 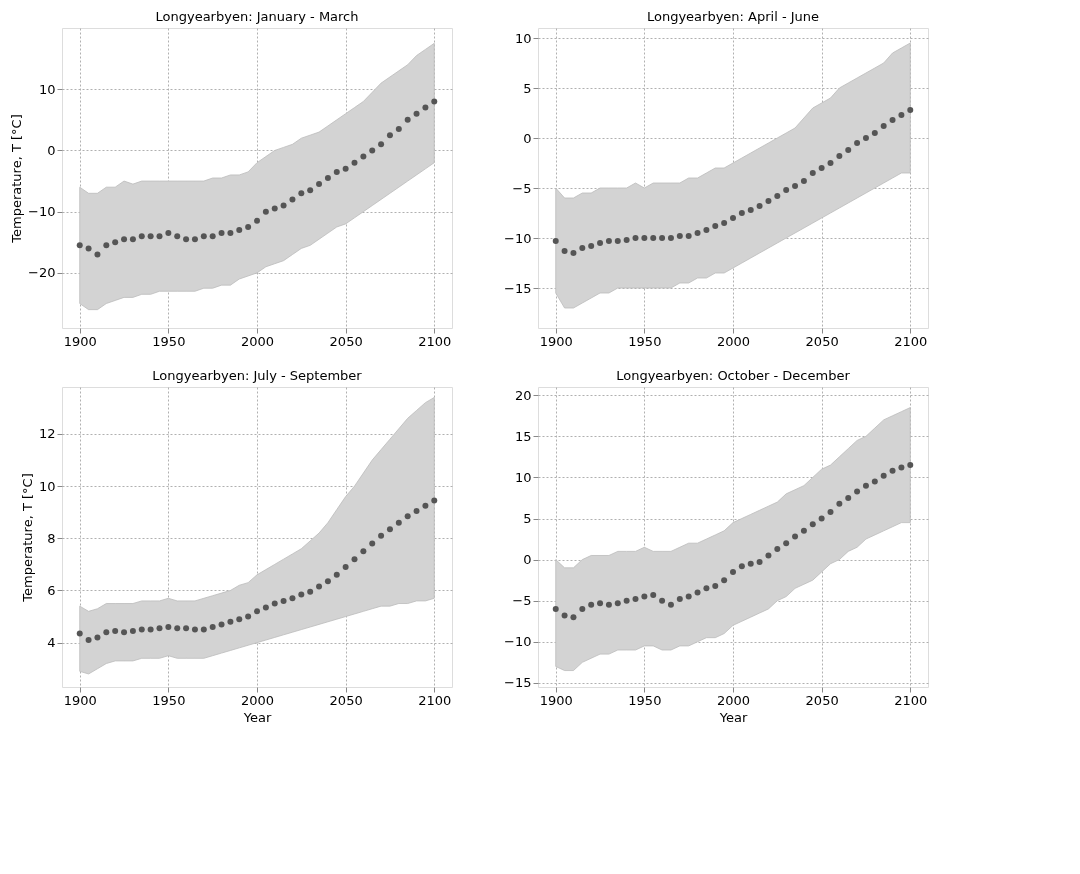 What do you see at coordinates (51, 590) in the screenshot?
I see `y-tick-label: 6` at bounding box center [51, 590].